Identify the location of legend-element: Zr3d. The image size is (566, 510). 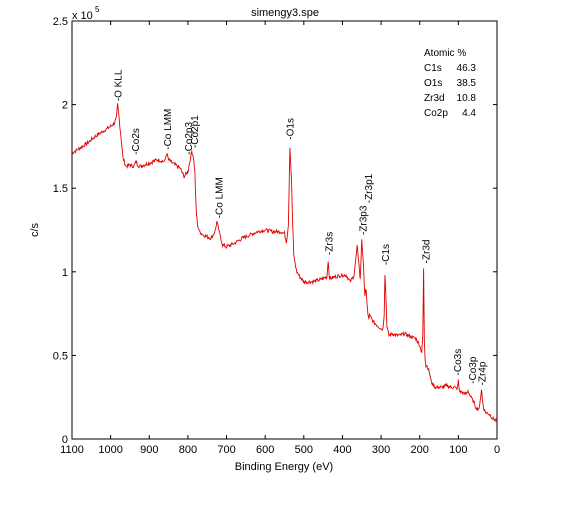
(434, 98).